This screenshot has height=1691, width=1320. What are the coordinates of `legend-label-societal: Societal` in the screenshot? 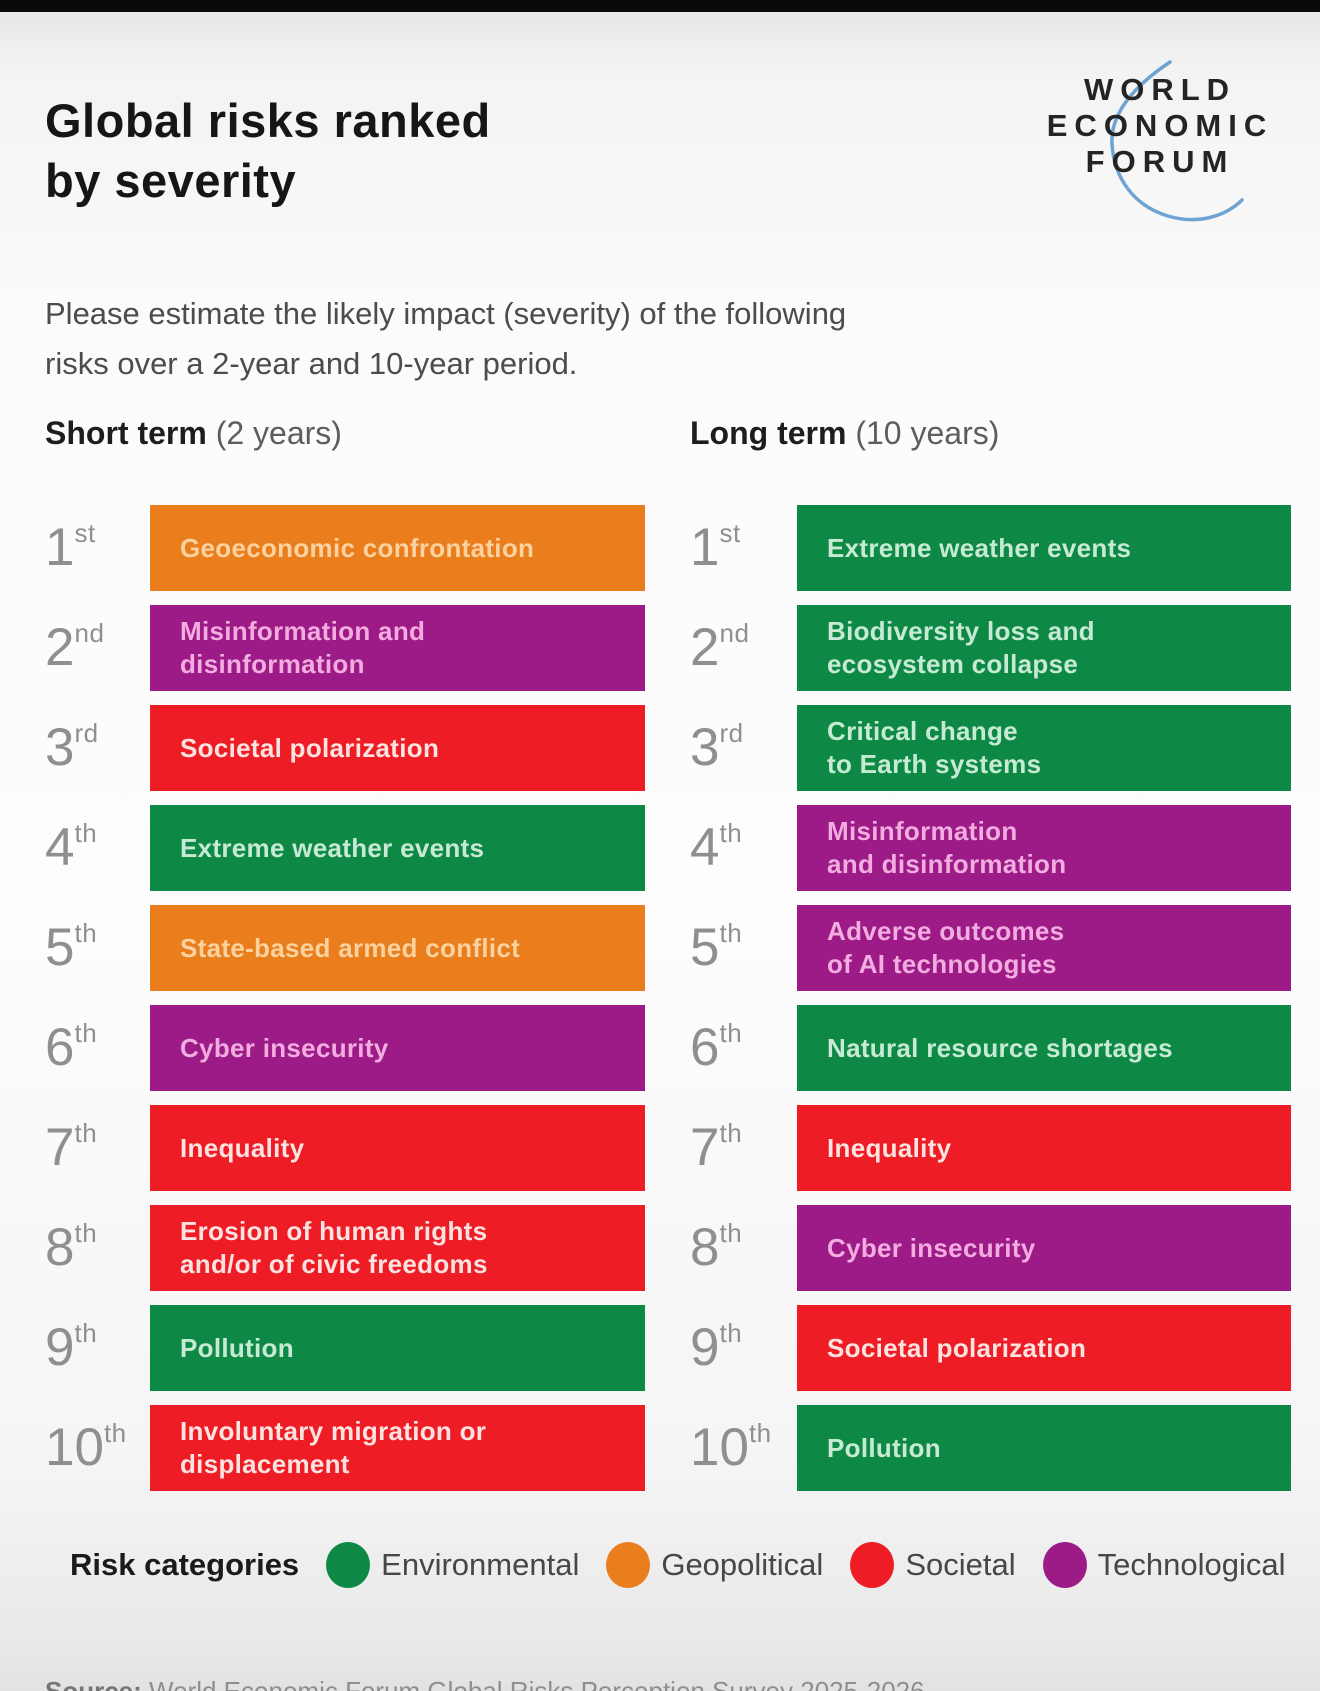 It's located at (960, 1564).